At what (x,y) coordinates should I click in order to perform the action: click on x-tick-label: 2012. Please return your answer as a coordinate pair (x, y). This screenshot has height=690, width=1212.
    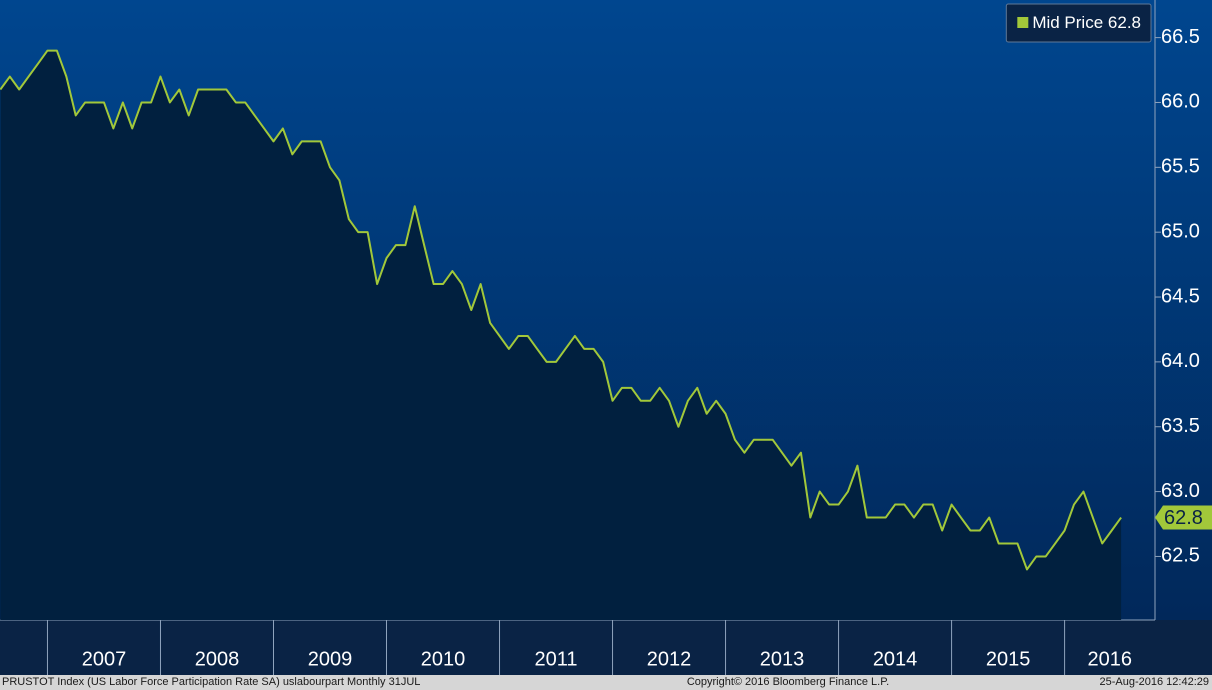
    Looking at the image, I should click on (669, 659).